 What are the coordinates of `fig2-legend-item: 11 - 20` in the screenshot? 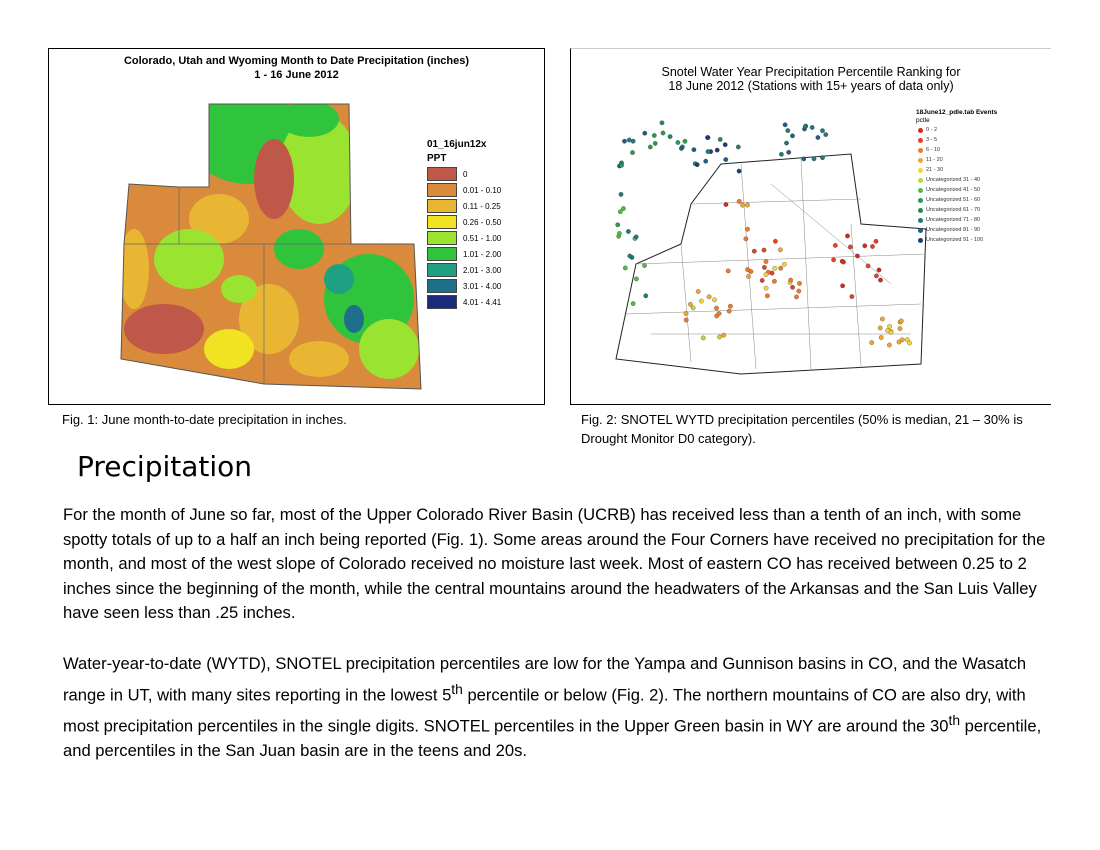 It's located at (930, 160).